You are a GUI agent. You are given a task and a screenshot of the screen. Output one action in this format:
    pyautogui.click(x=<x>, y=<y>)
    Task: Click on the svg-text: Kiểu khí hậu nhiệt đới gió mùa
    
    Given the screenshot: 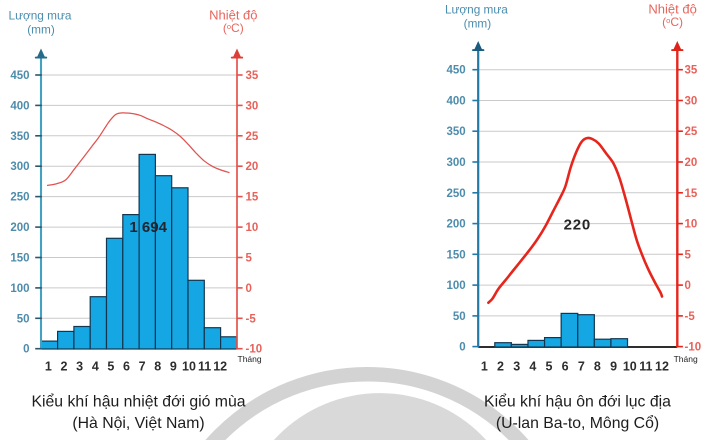 What is the action you would take?
    pyautogui.click(x=138, y=402)
    